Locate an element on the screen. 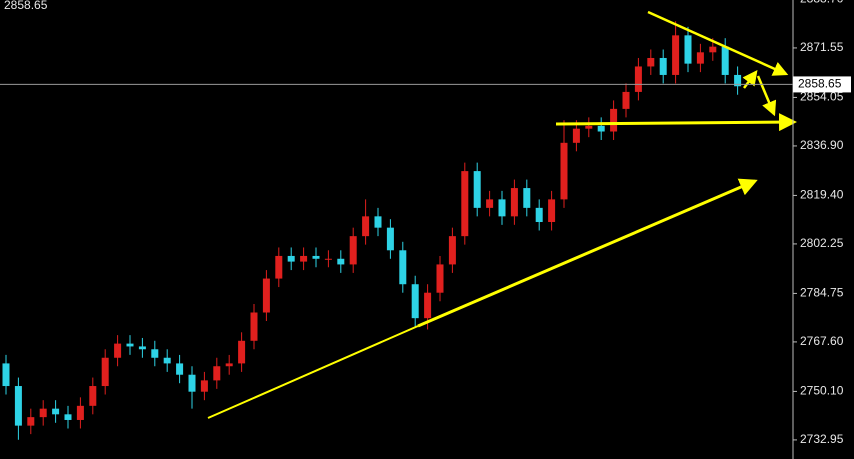  y-tick-label: 2871.55 is located at coordinates (822, 47).